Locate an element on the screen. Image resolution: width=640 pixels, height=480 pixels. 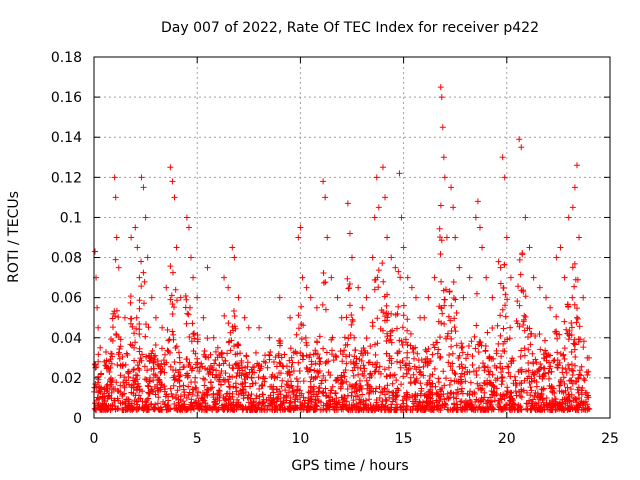
x-tick-label: 0 is located at coordinates (94, 439).